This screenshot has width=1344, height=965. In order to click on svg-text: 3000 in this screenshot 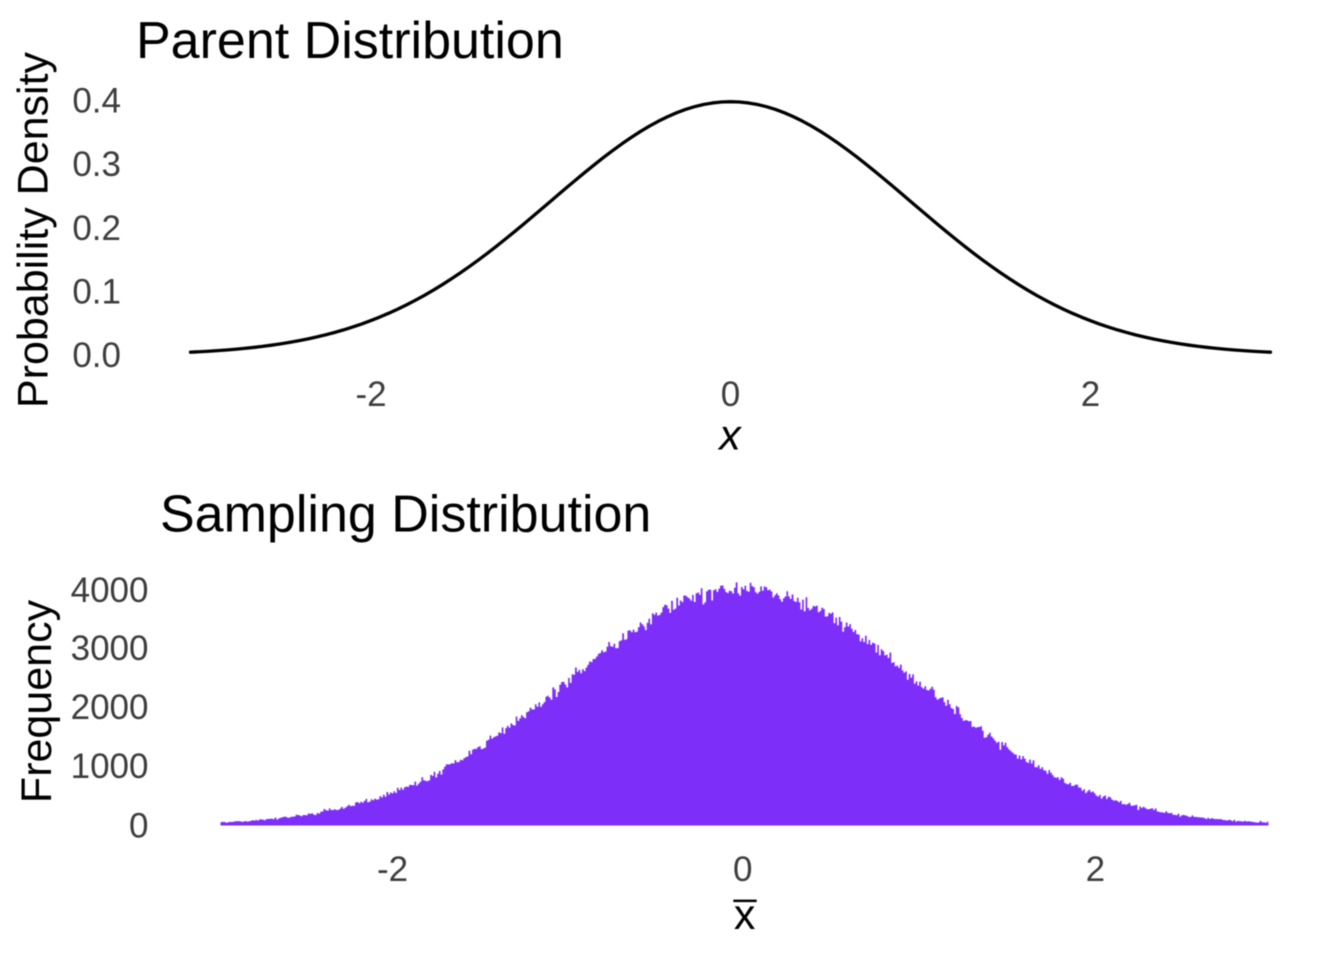, I will do `click(110, 648)`.